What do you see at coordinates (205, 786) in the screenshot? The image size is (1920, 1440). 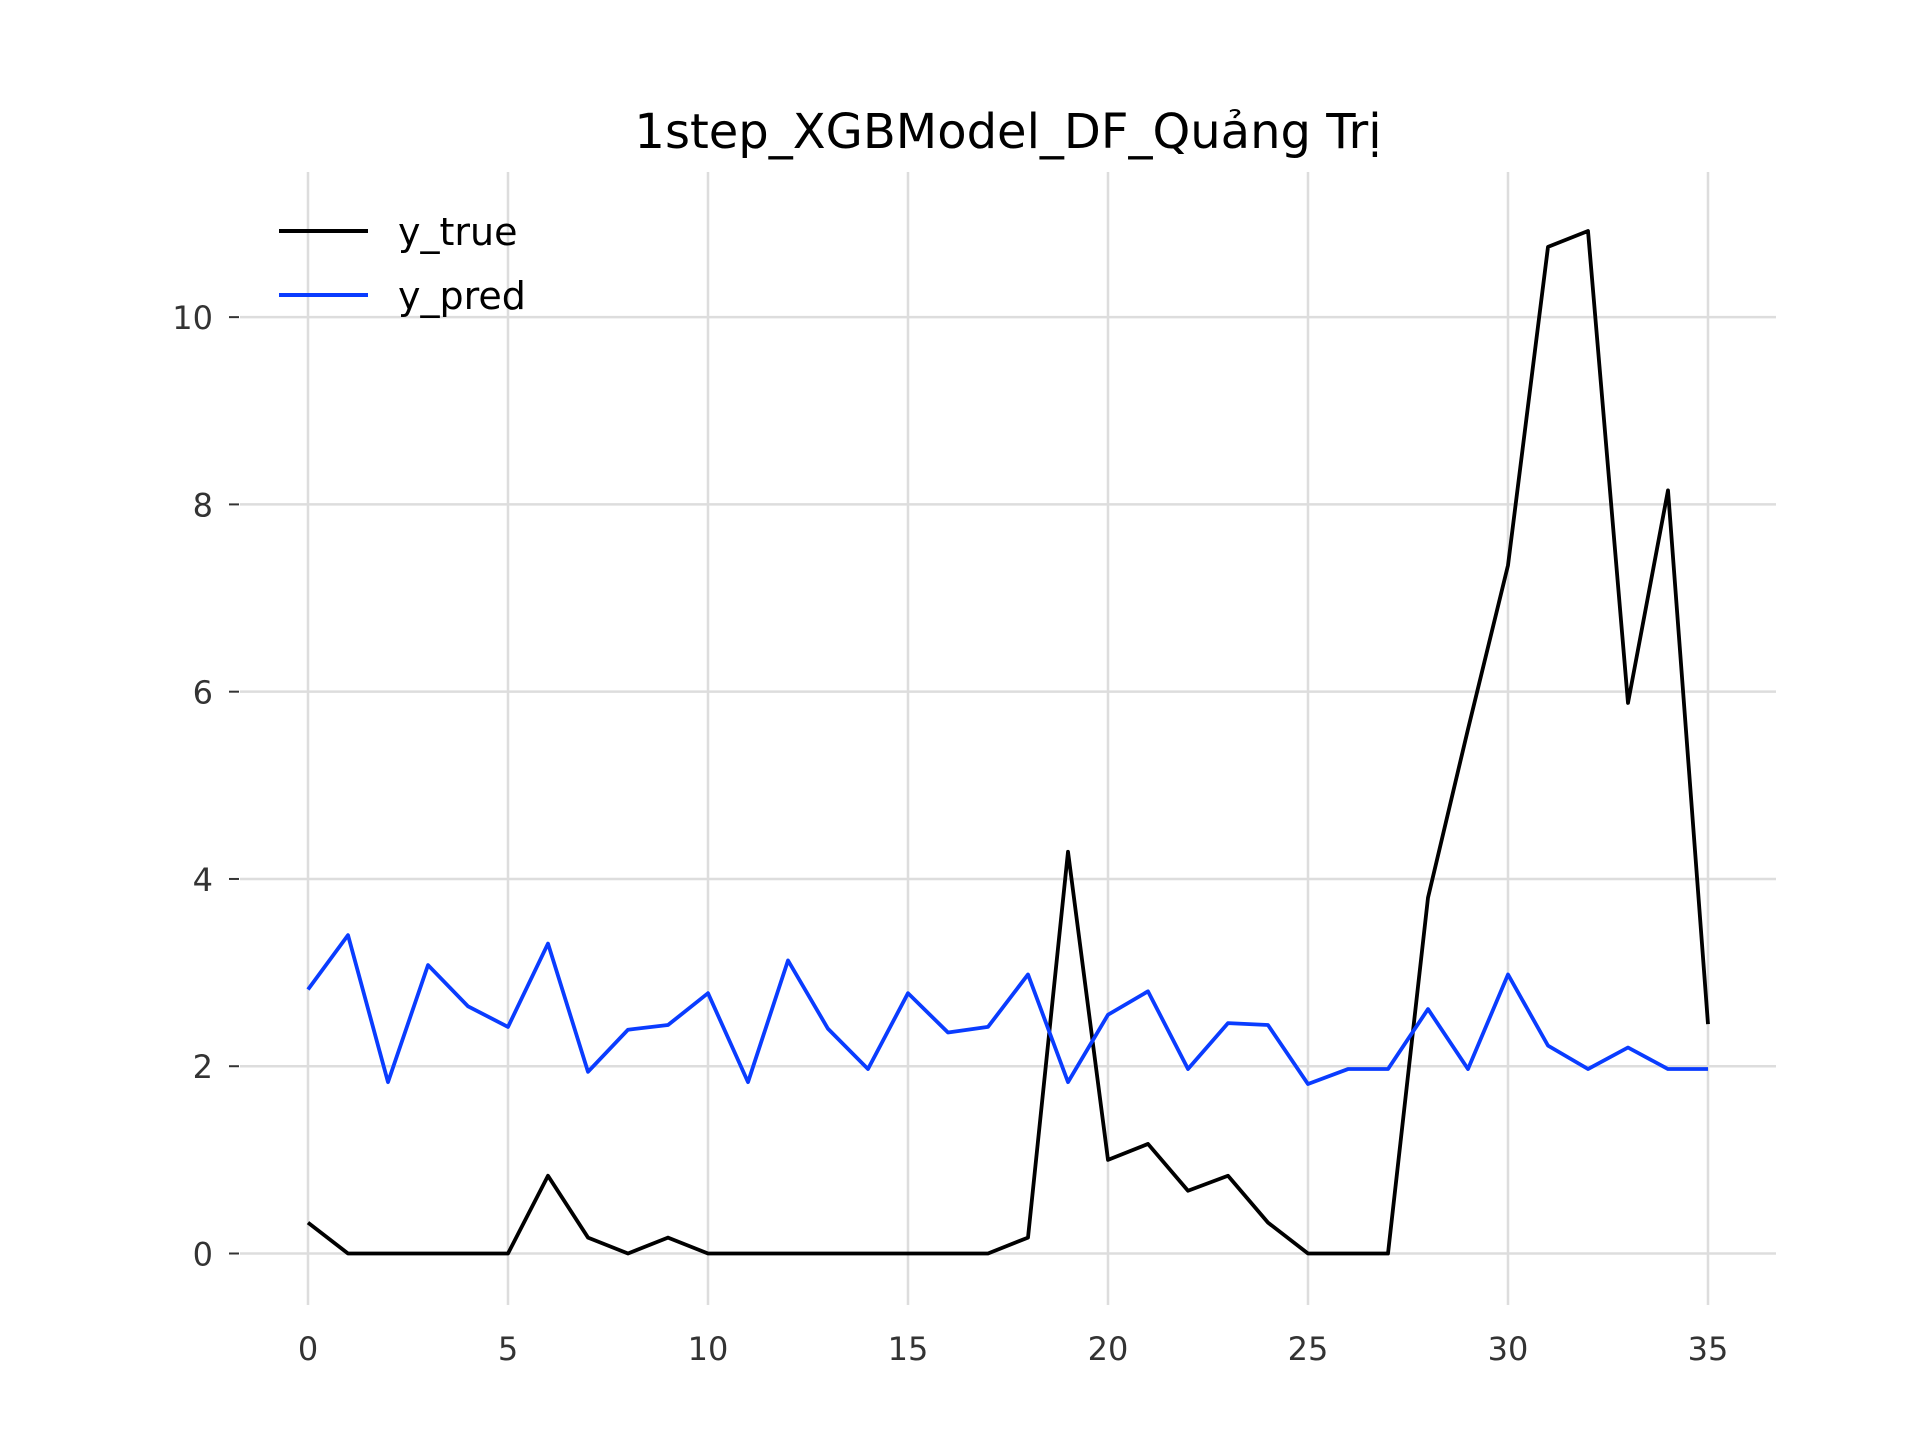 I see `y-axis: 0 2 4 6 8 10` at bounding box center [205, 786].